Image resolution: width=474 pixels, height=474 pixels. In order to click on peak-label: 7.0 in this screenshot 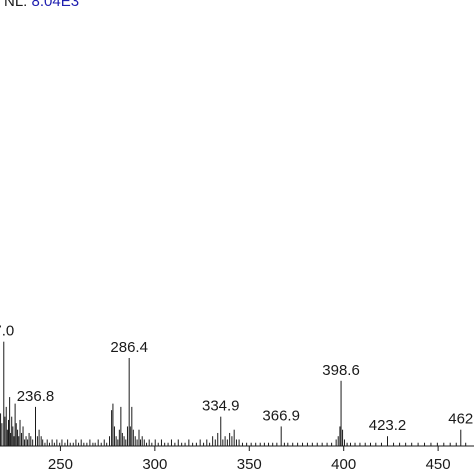, I will do `click(7, 331)`.